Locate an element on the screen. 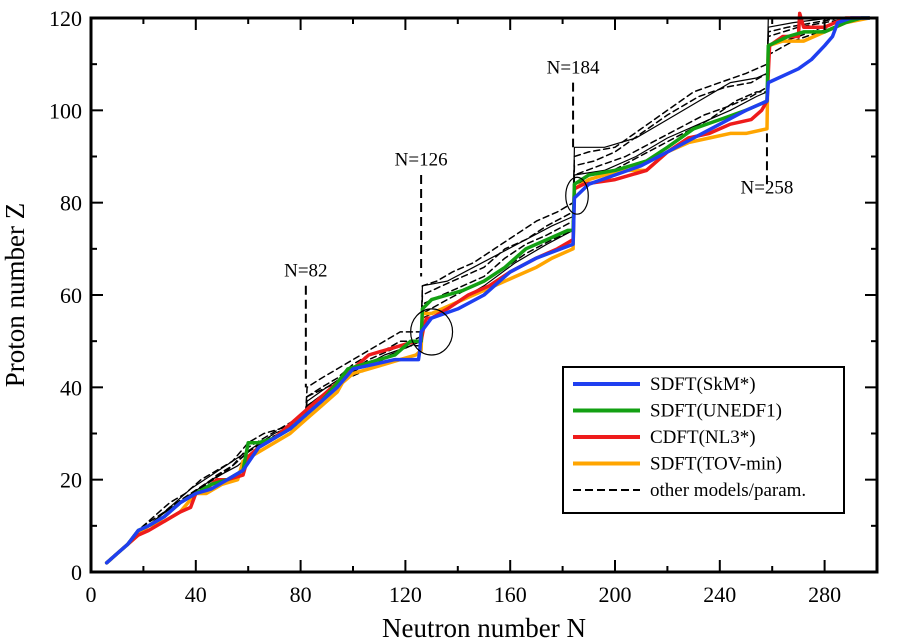 This screenshot has height=642, width=899. y-tick-label: 100 is located at coordinates (65, 110).